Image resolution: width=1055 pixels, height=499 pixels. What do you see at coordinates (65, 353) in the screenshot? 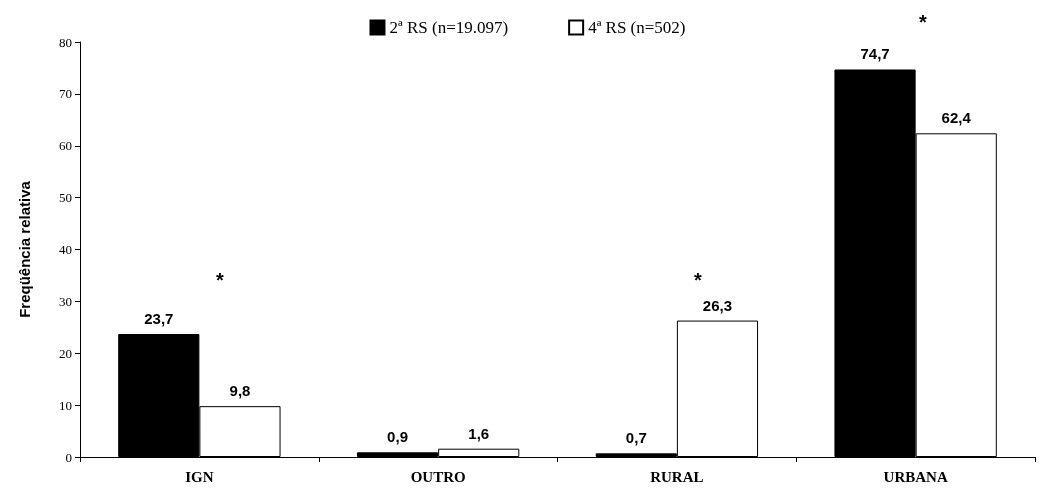
I see `y-tick-label: 20` at bounding box center [65, 353].